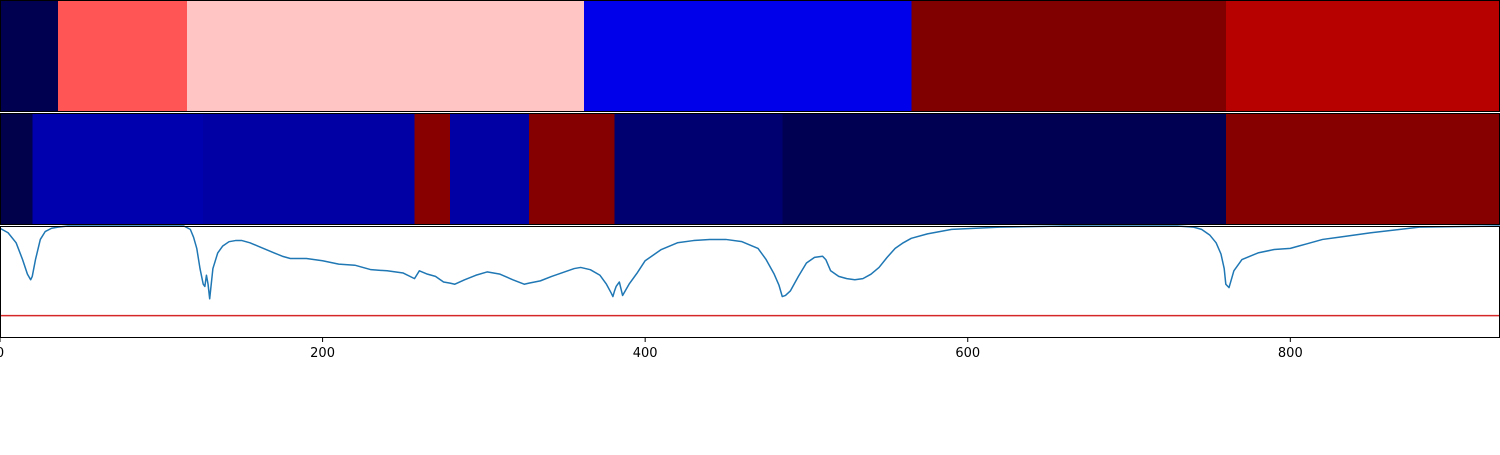 Image resolution: width=1500 pixels, height=455 pixels. What do you see at coordinates (2, 353) in the screenshot?
I see `x-tick-label-0: 0` at bounding box center [2, 353].